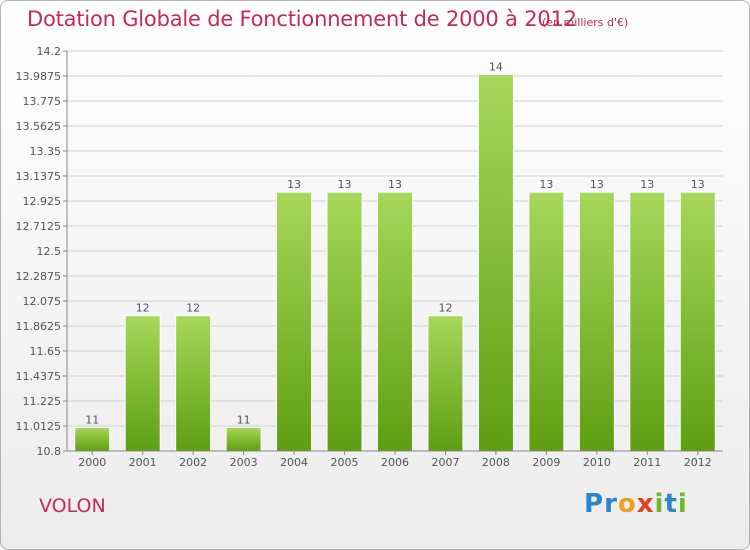 This screenshot has width=750, height=550. Describe the element at coordinates (496, 462) in the screenshot. I see `x-tick-label: 2008` at that location.